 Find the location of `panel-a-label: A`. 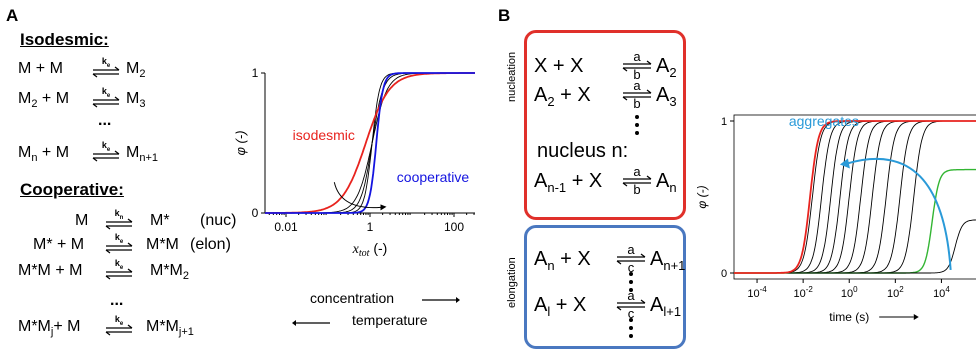

panel-a-label: A is located at coordinates (12, 15).